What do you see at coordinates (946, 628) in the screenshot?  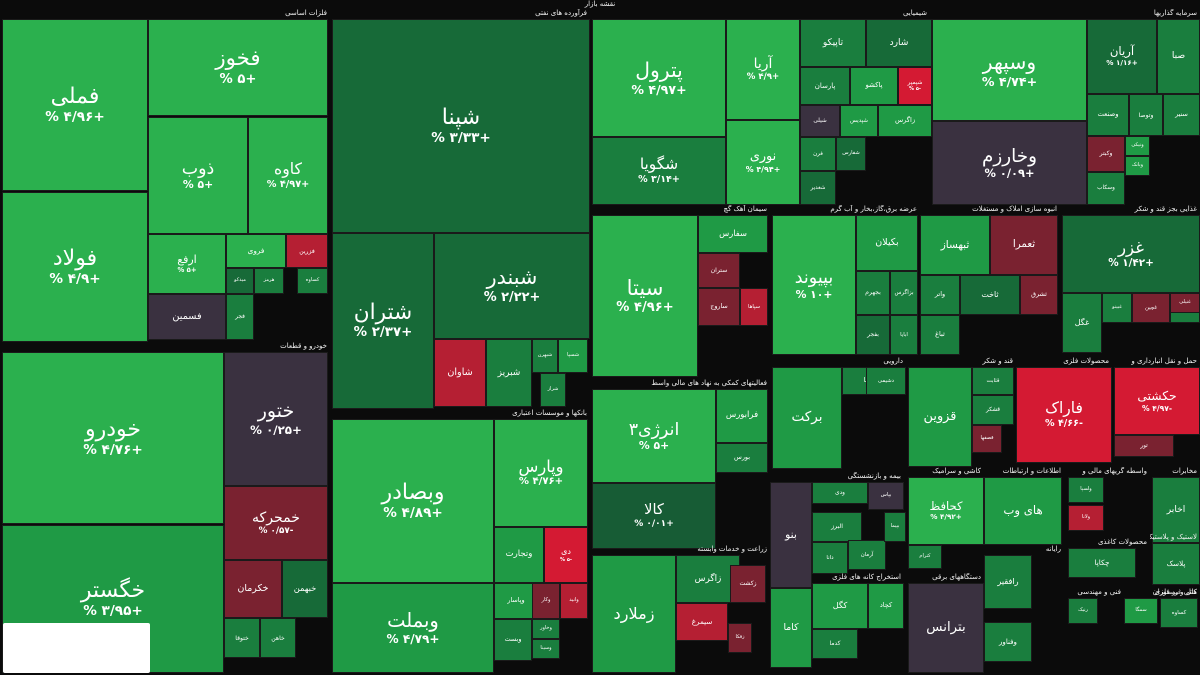 I see `stock-tile: بترانس` at bounding box center [946, 628].